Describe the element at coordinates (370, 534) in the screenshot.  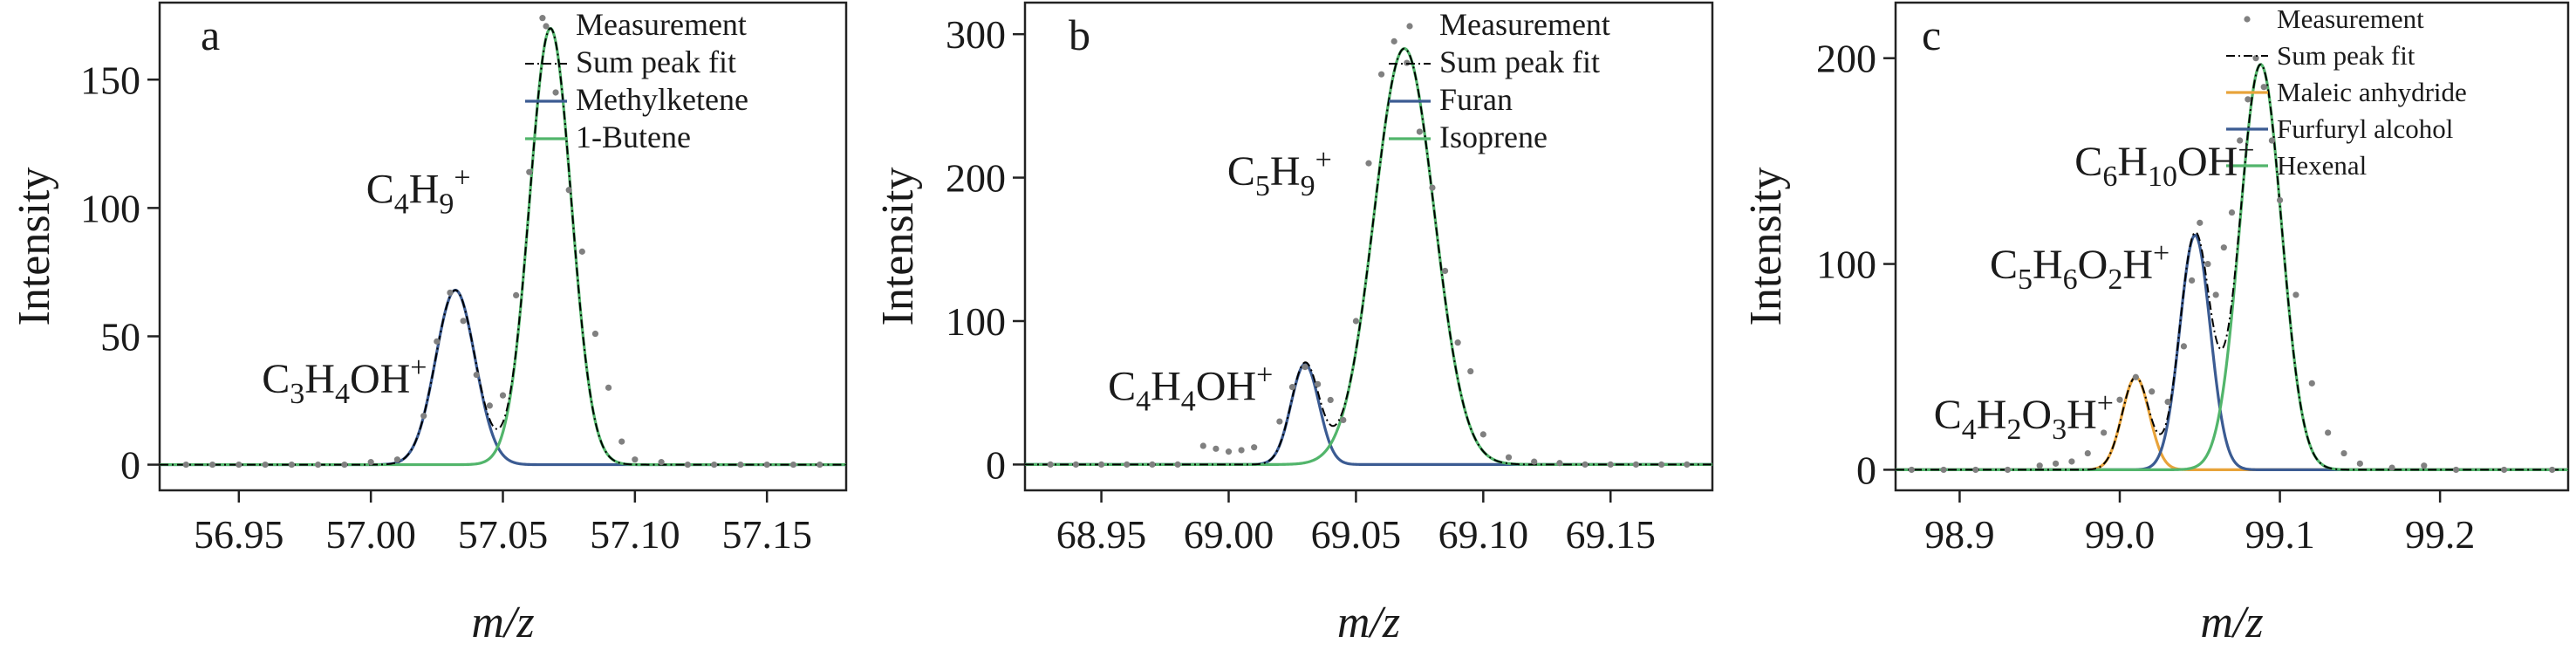
I see `x-tick-label: 57.00` at that location.